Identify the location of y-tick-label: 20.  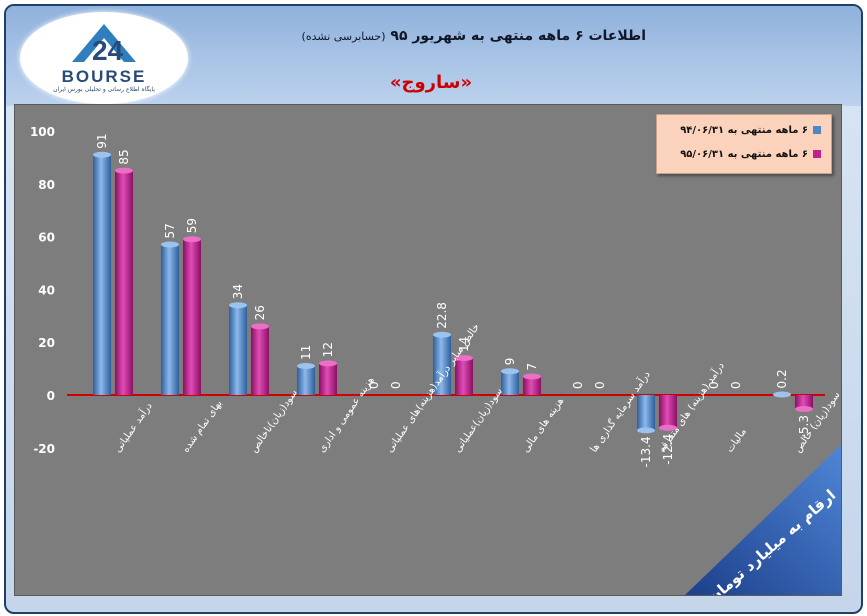
(46, 343).